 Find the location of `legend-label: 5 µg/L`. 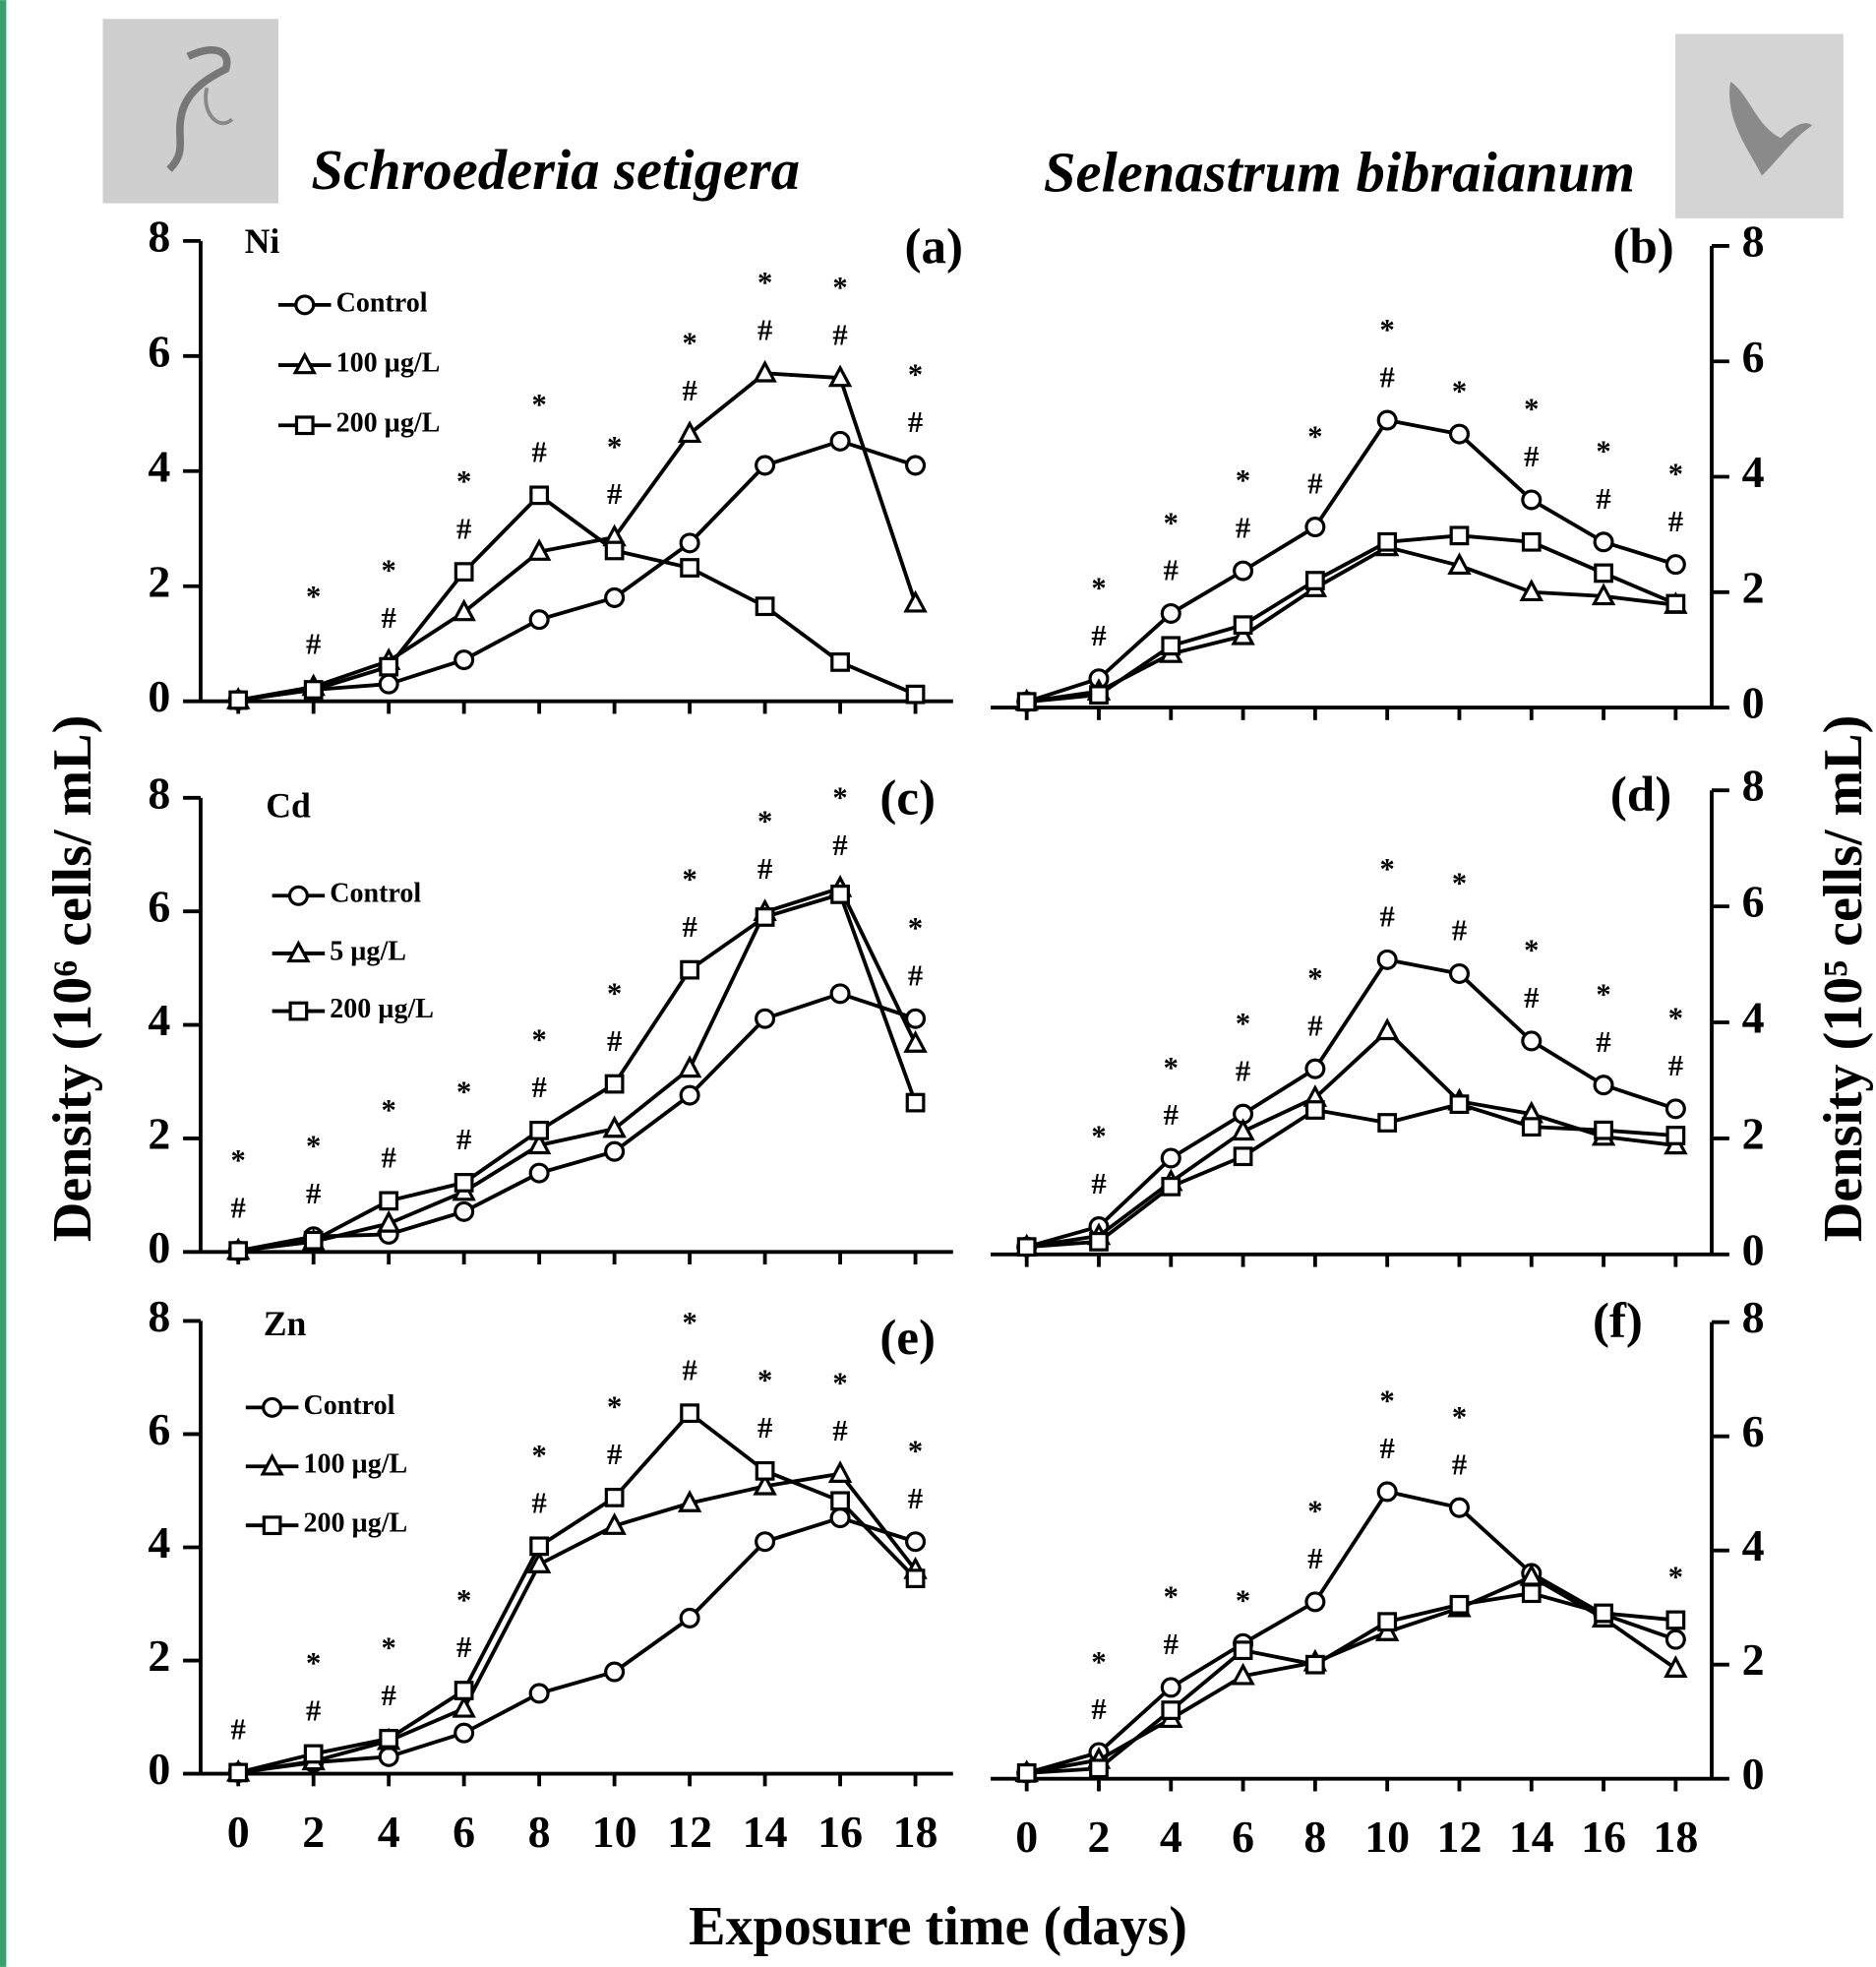

legend-label: 5 µg/L is located at coordinates (368, 951).